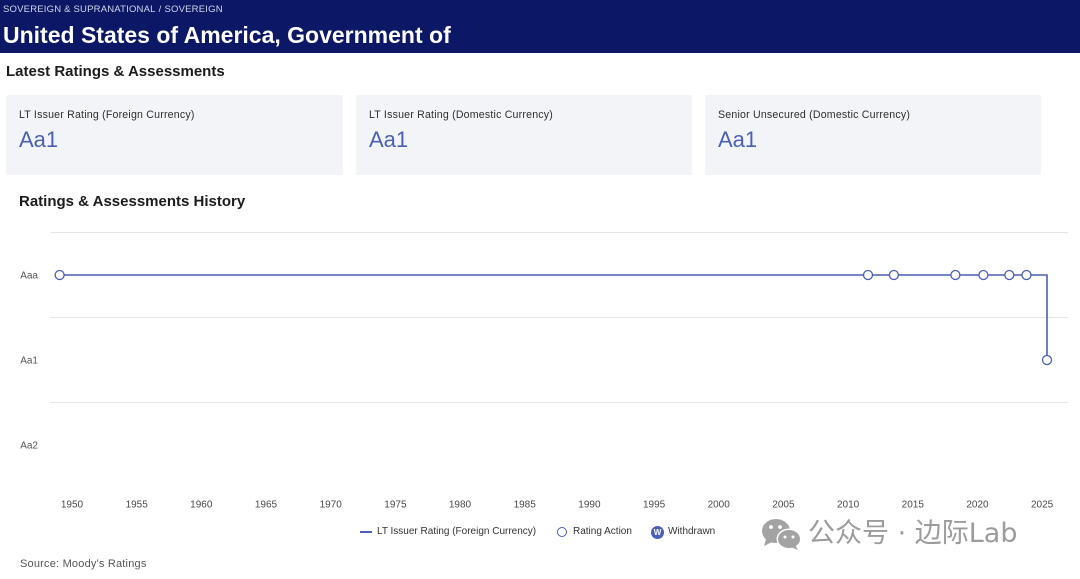 Image resolution: width=1080 pixels, height=579 pixels. Describe the element at coordinates (783, 505) in the screenshot. I see `x-axis-tick-label: 2005` at that location.